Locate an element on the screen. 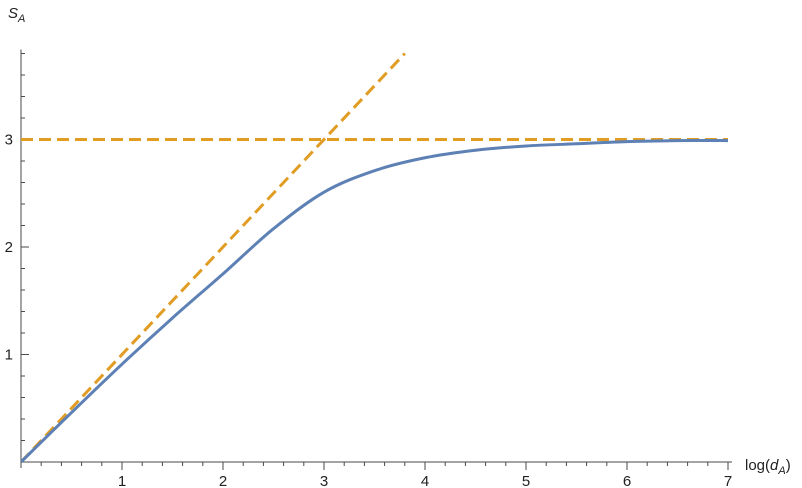 The width and height of the screenshot is (802, 488). x-tick-label: 3 is located at coordinates (324, 480).